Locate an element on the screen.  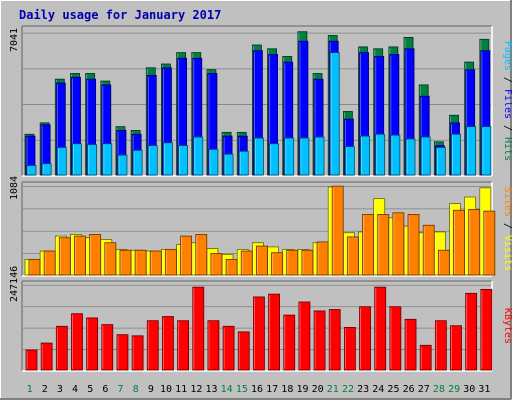
x-tick-day-11: 11 is located at coordinates (181, 389).